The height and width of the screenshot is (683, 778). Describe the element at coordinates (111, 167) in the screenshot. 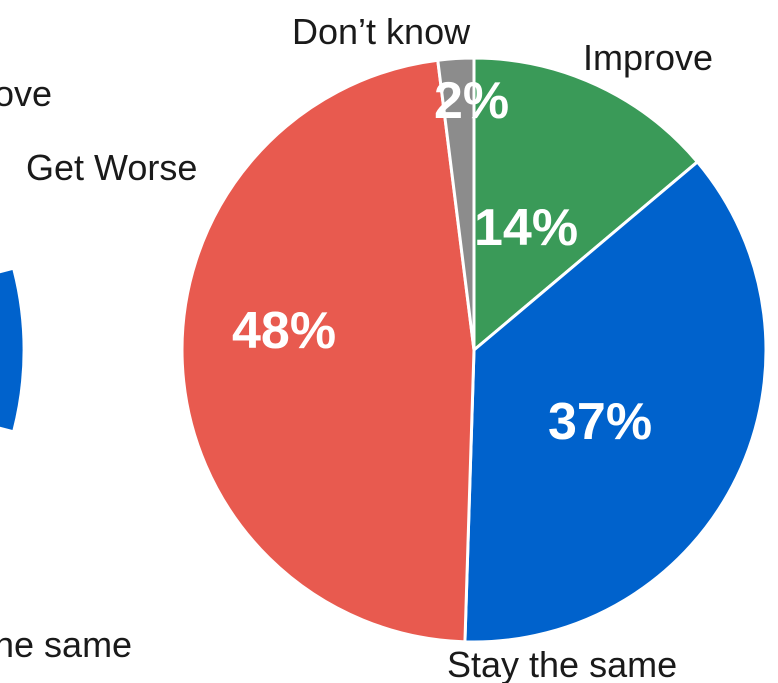

I see `category-label-get-worse: Get Worse` at that location.